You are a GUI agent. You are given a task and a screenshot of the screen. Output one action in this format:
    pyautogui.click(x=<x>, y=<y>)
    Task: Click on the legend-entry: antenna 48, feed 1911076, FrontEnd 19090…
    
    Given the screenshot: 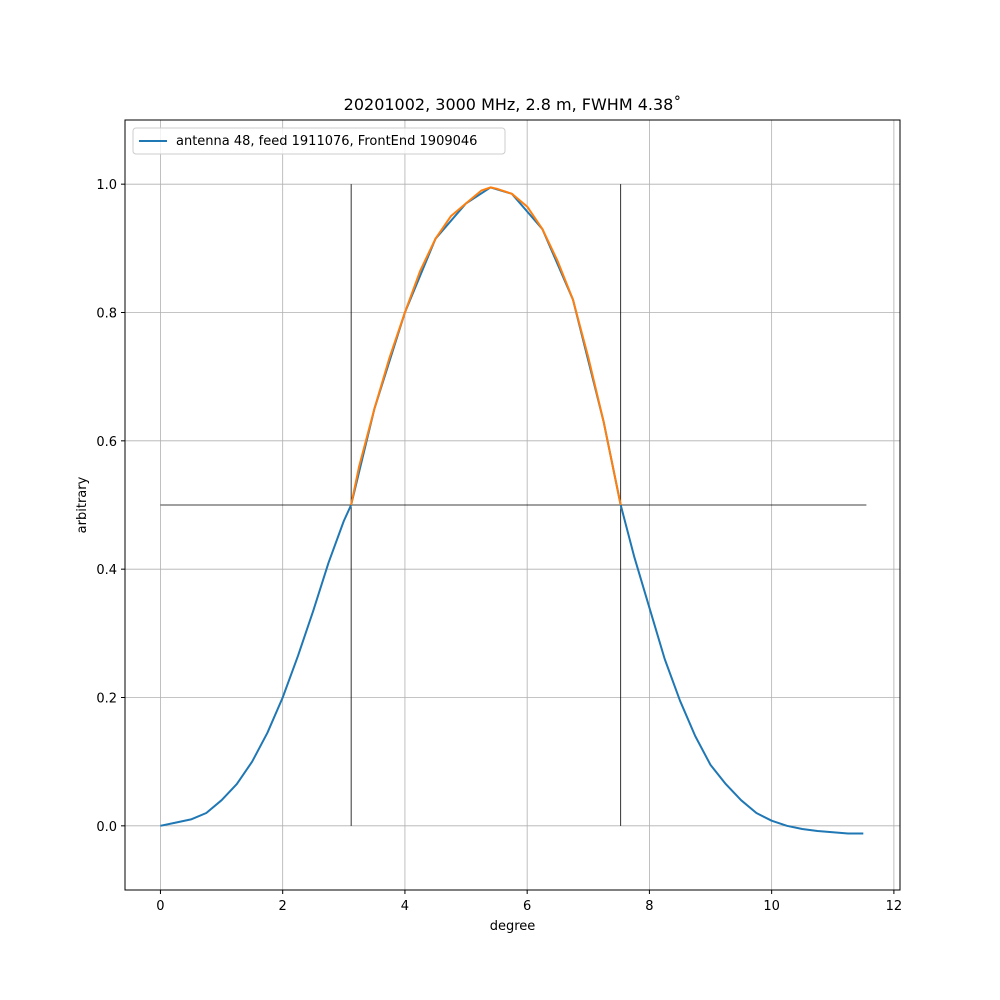 What is the action you would take?
    pyautogui.click(x=326, y=141)
    